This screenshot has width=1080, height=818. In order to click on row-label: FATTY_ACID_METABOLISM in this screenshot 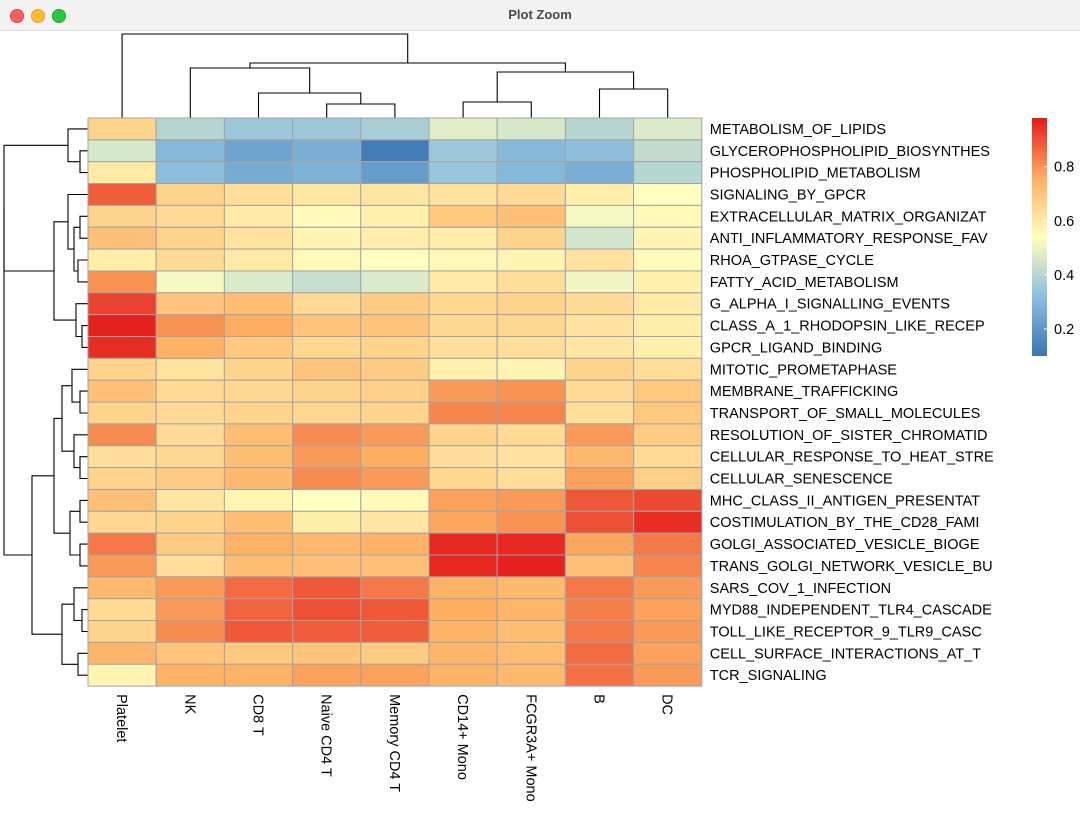, I will do `click(804, 283)`.